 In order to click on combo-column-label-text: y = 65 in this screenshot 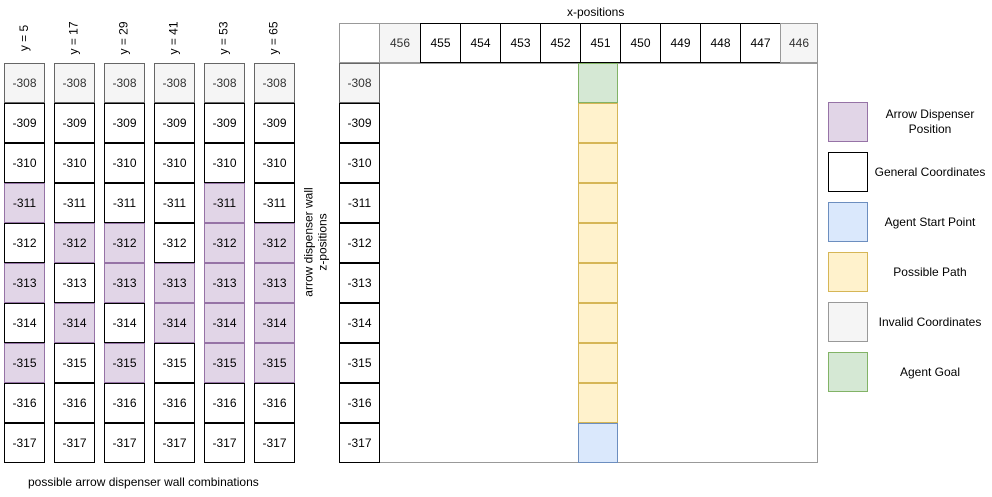, I will do `click(274, 38)`.